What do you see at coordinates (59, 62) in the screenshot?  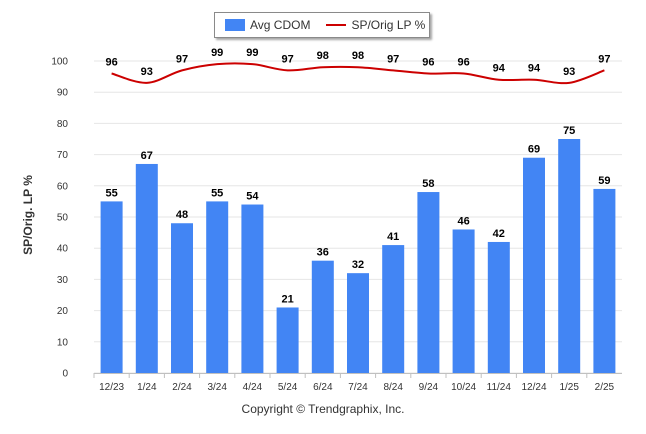 I see `y-tick-label: 100` at bounding box center [59, 62].